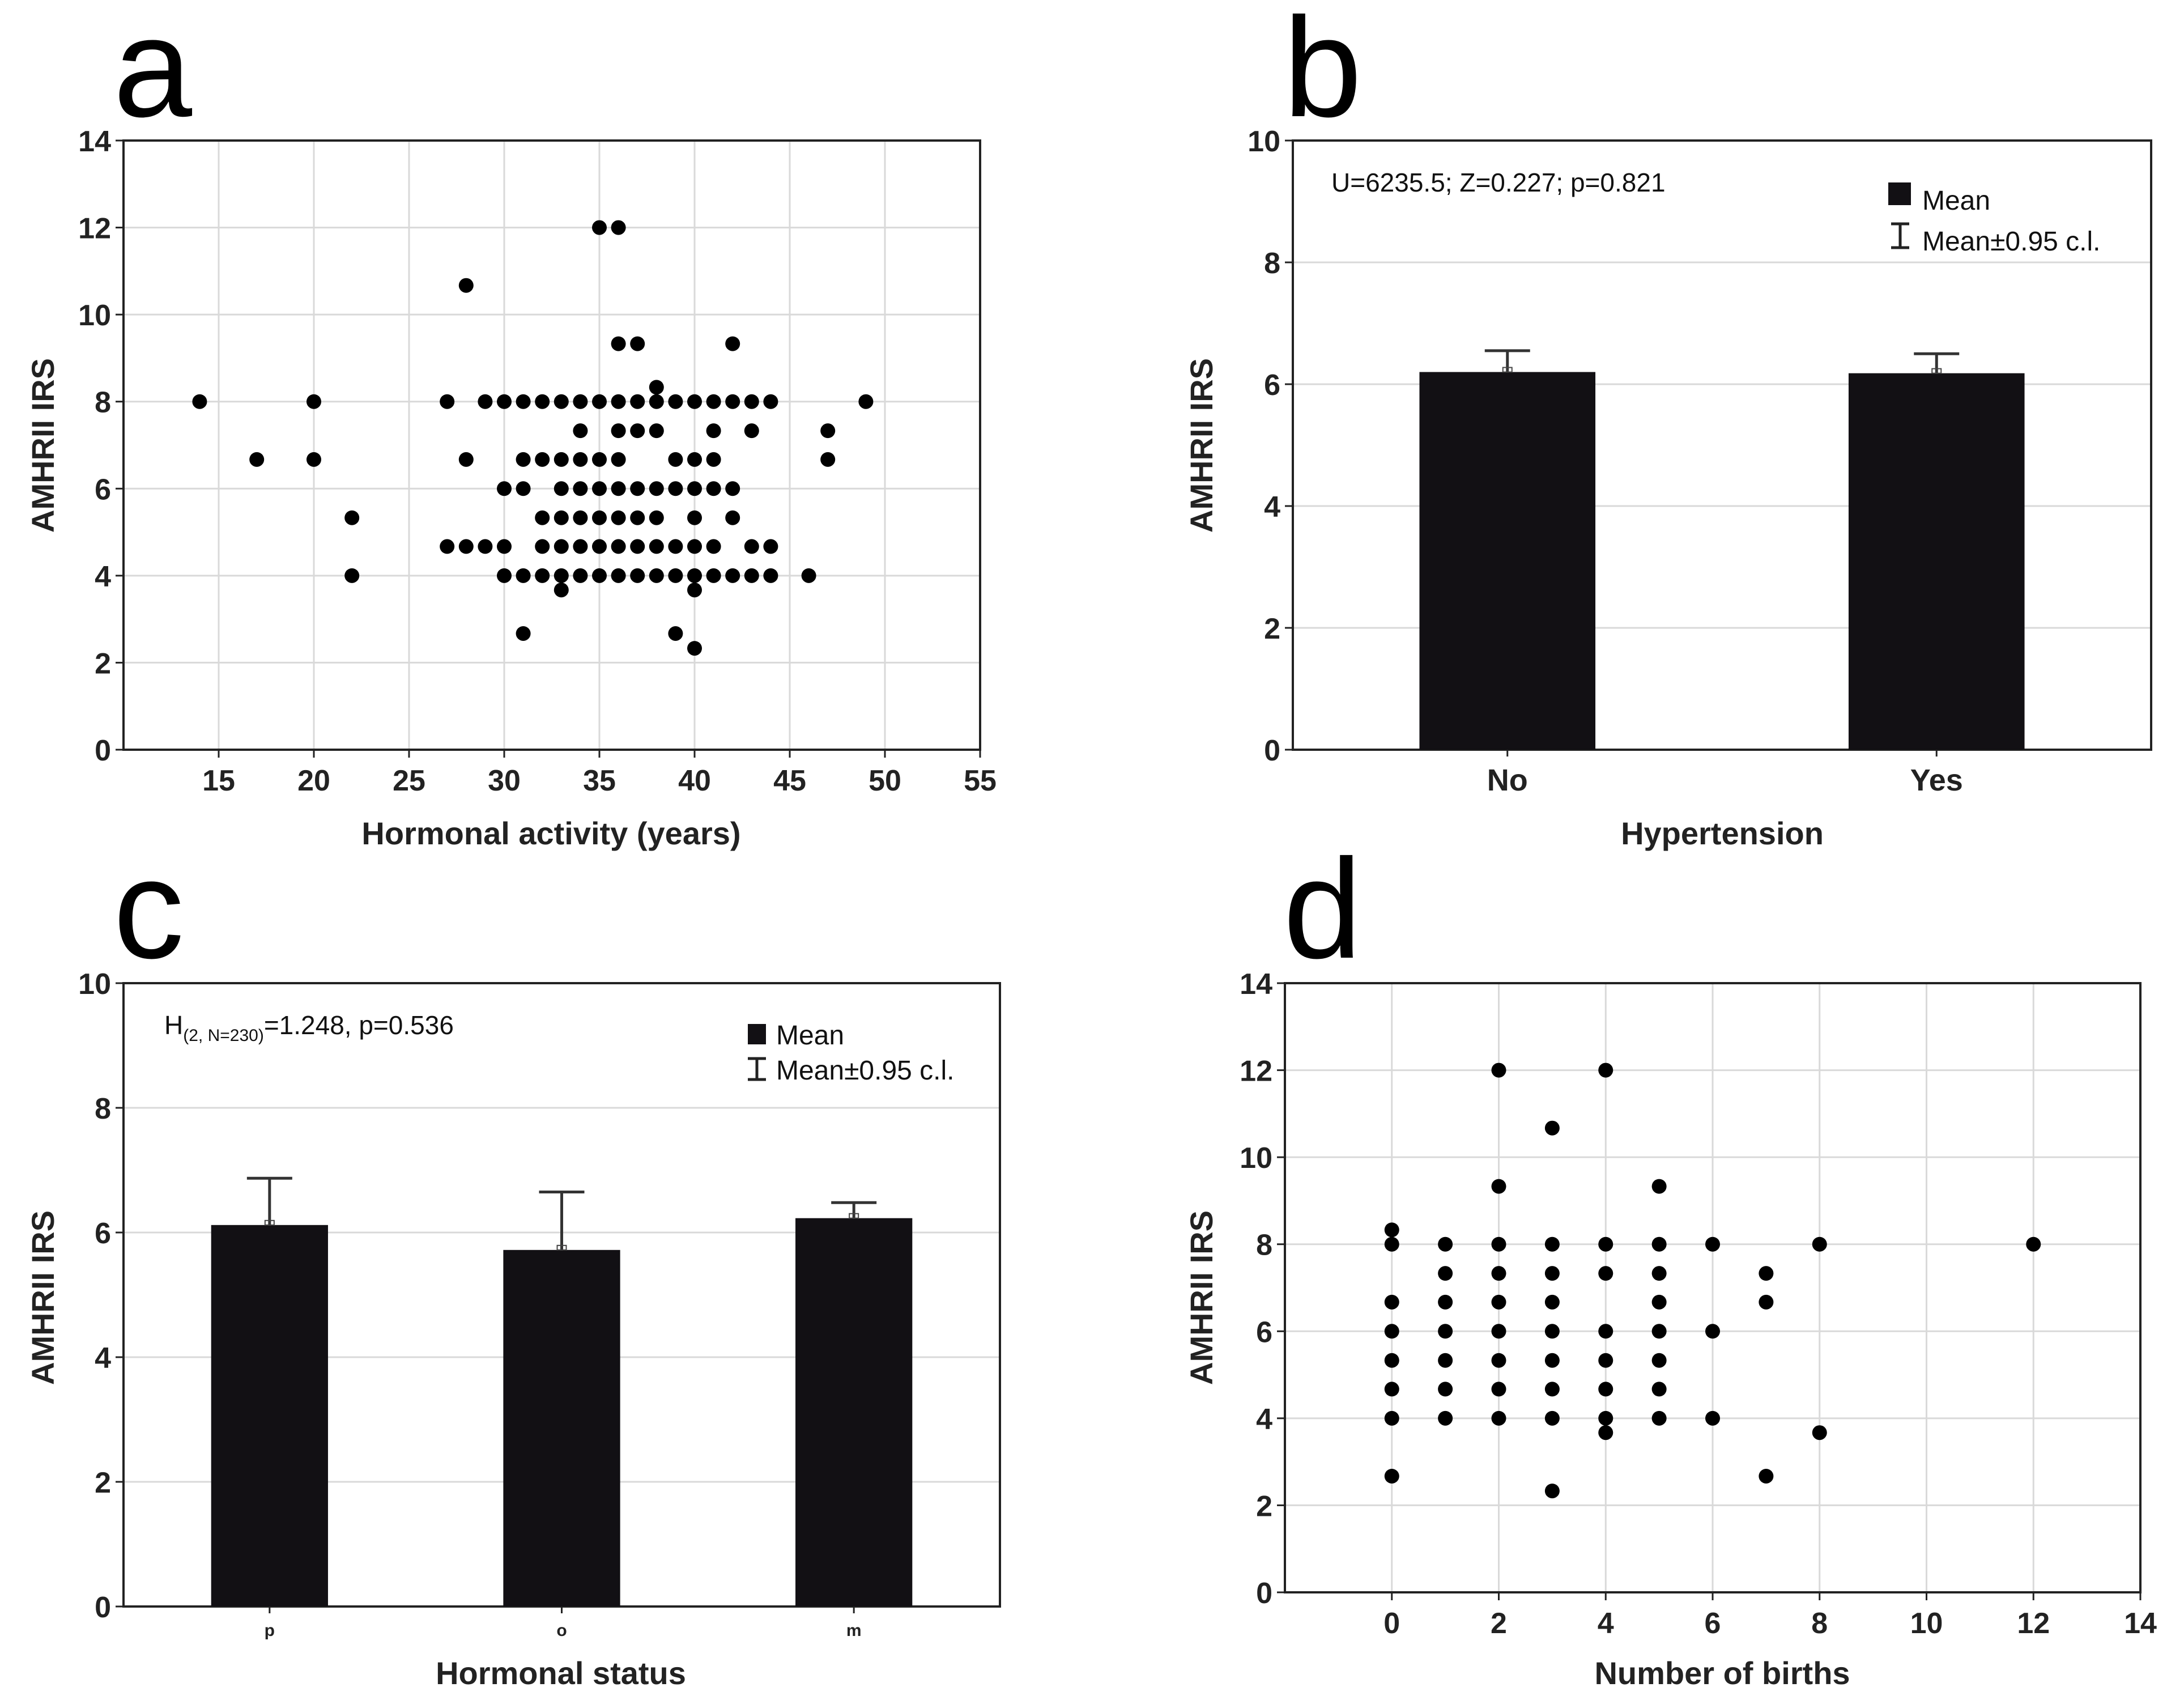 This screenshot has width=2184, height=1700. Describe the element at coordinates (1391, 1623) in the screenshot. I see `panel-d-xtick-label: 0` at that location.